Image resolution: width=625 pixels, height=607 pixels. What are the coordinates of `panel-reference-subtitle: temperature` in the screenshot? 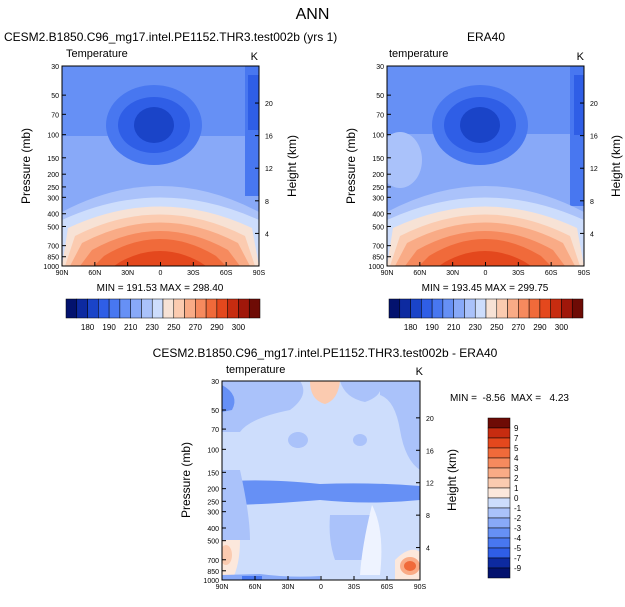 It's located at (418, 54).